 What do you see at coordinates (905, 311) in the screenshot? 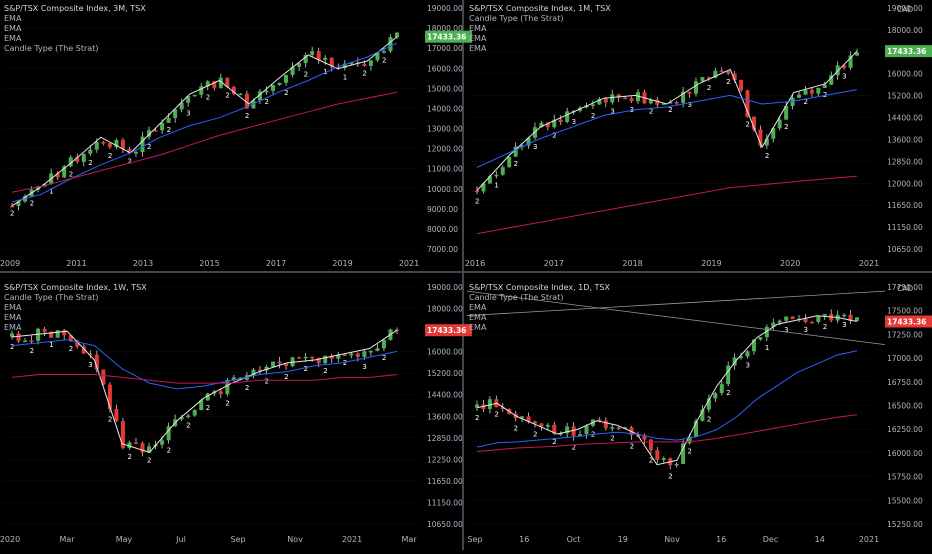
I see `y-tick-label: 17500.00` at bounding box center [905, 311].